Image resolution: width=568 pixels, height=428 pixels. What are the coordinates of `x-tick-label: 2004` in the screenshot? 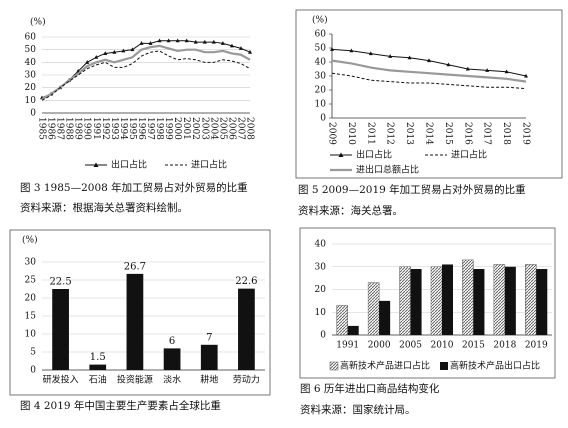 It's located at (213, 128).